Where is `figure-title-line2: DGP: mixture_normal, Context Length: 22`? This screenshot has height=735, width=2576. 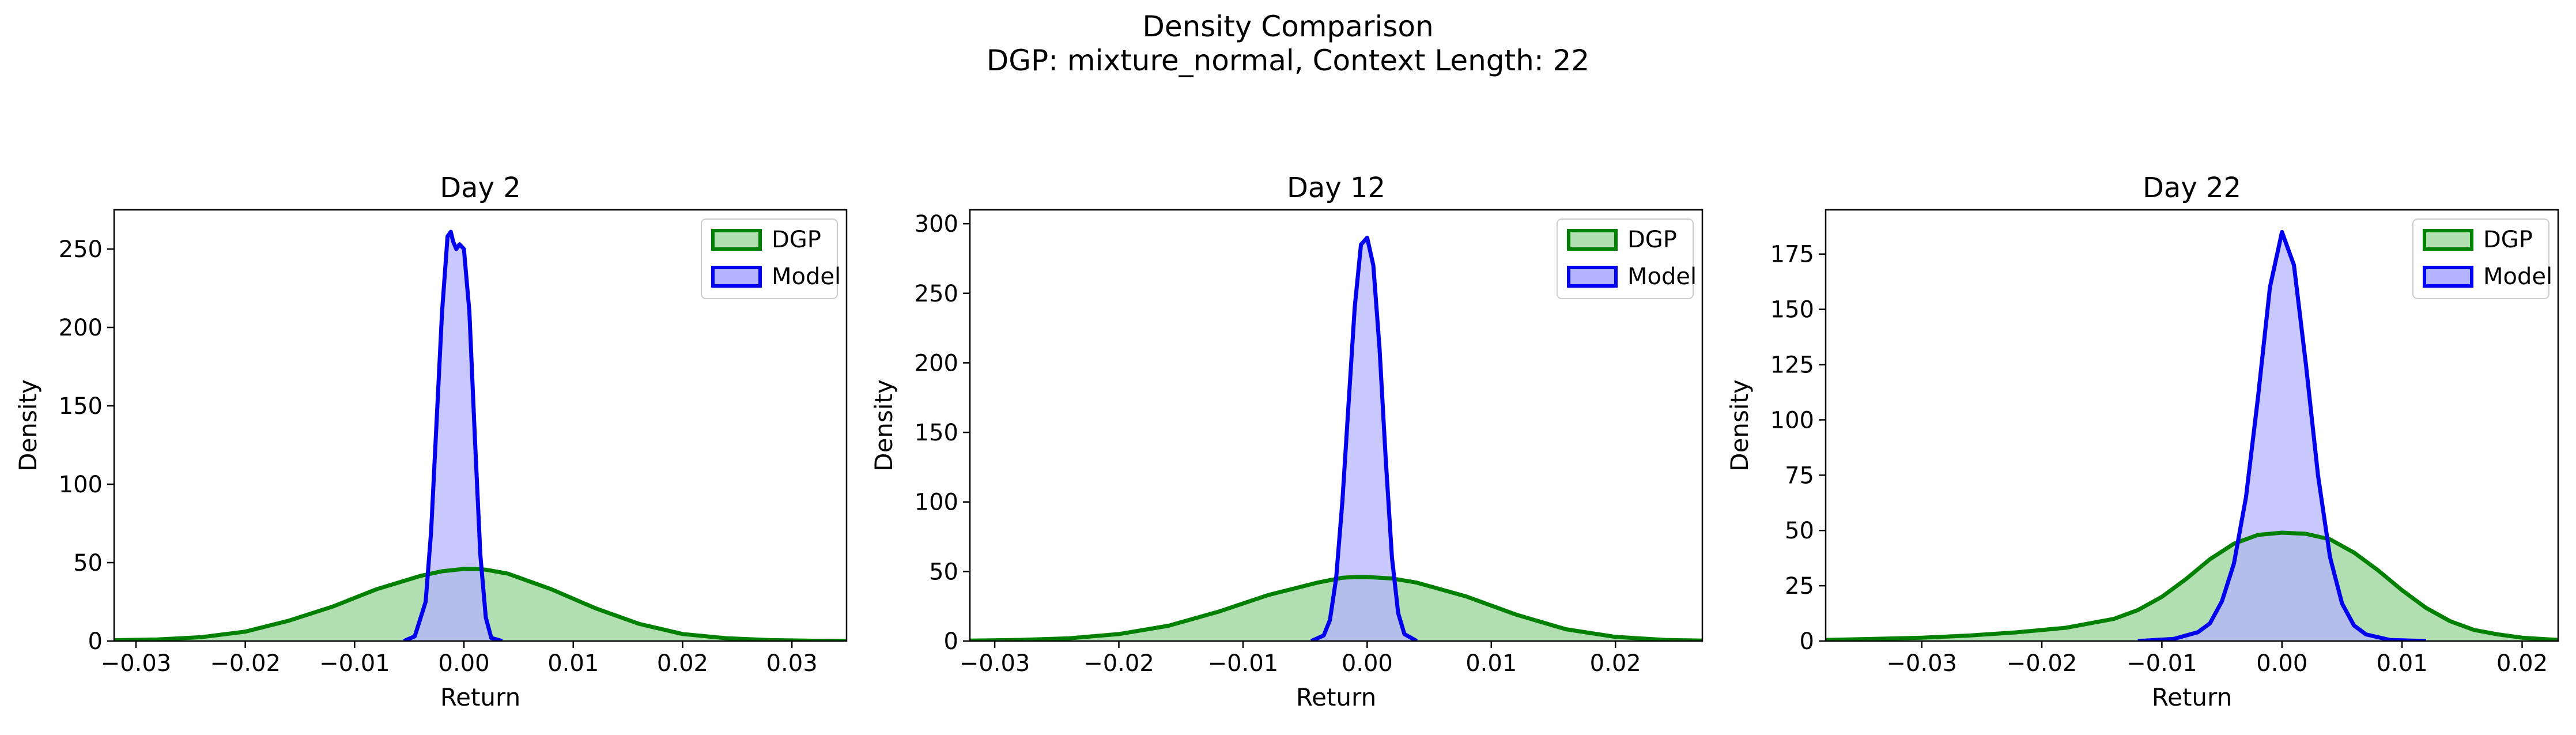
figure-title-line2: DGP: mixture_normal, Context Length: 22 is located at coordinates (1288, 60).